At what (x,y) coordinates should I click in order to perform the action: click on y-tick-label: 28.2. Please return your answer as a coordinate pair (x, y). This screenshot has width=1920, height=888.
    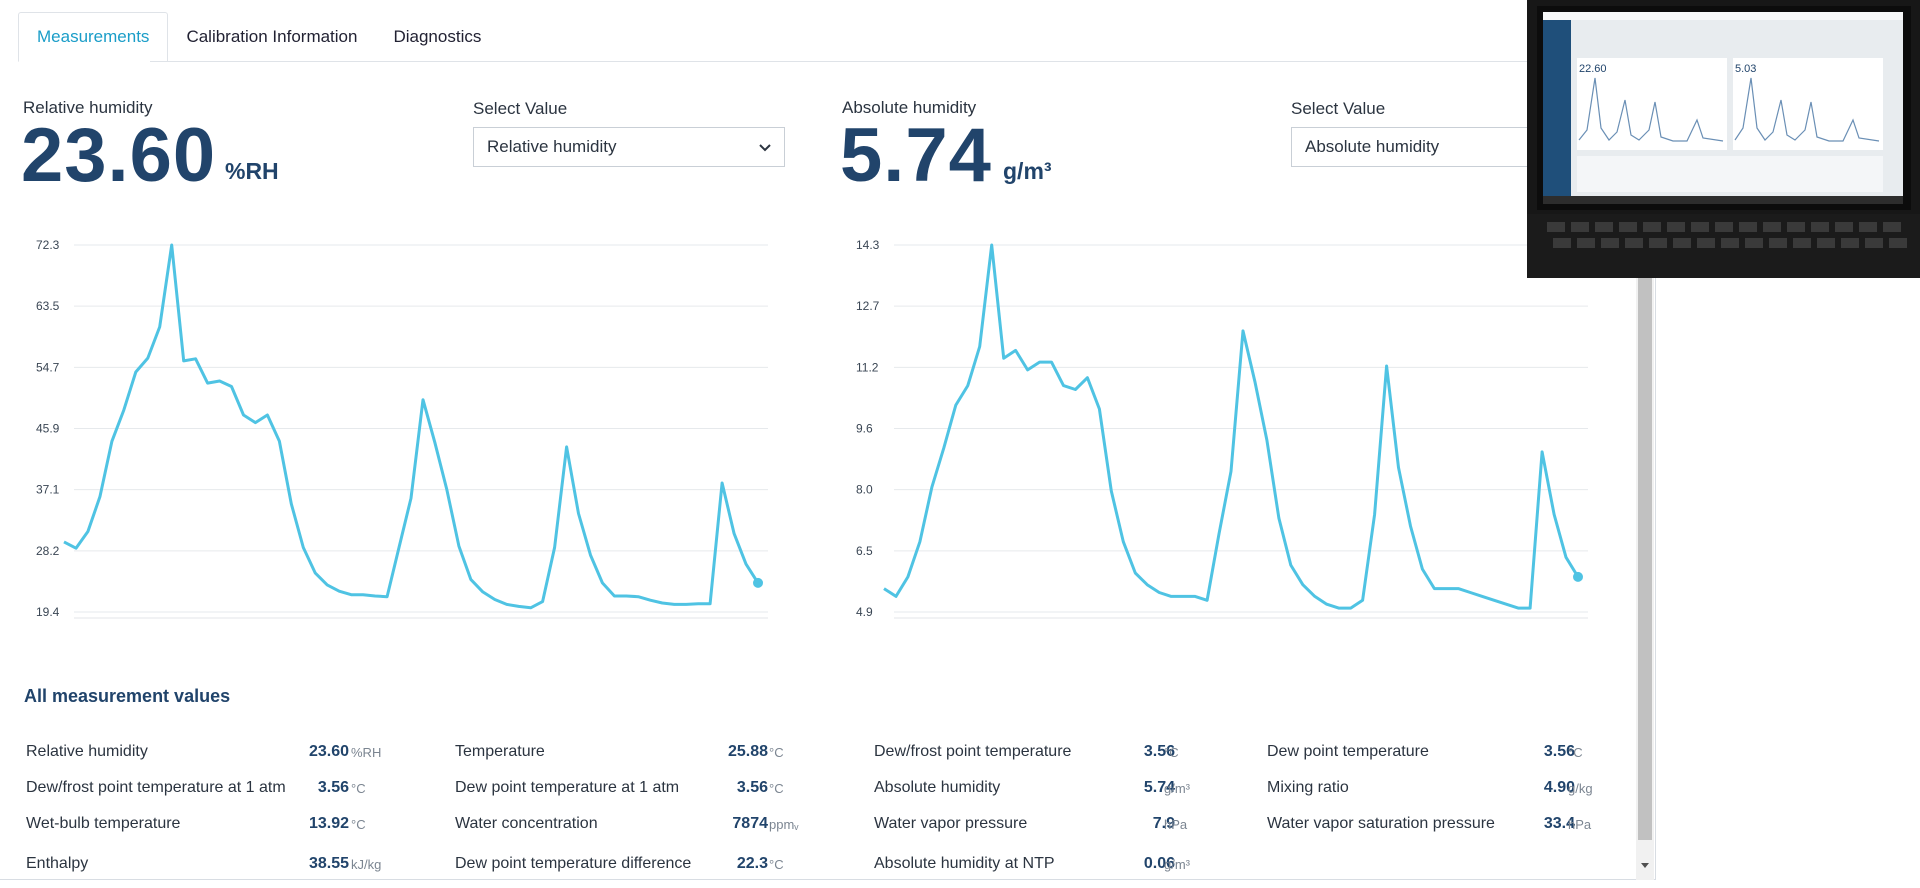
    Looking at the image, I should click on (48, 551).